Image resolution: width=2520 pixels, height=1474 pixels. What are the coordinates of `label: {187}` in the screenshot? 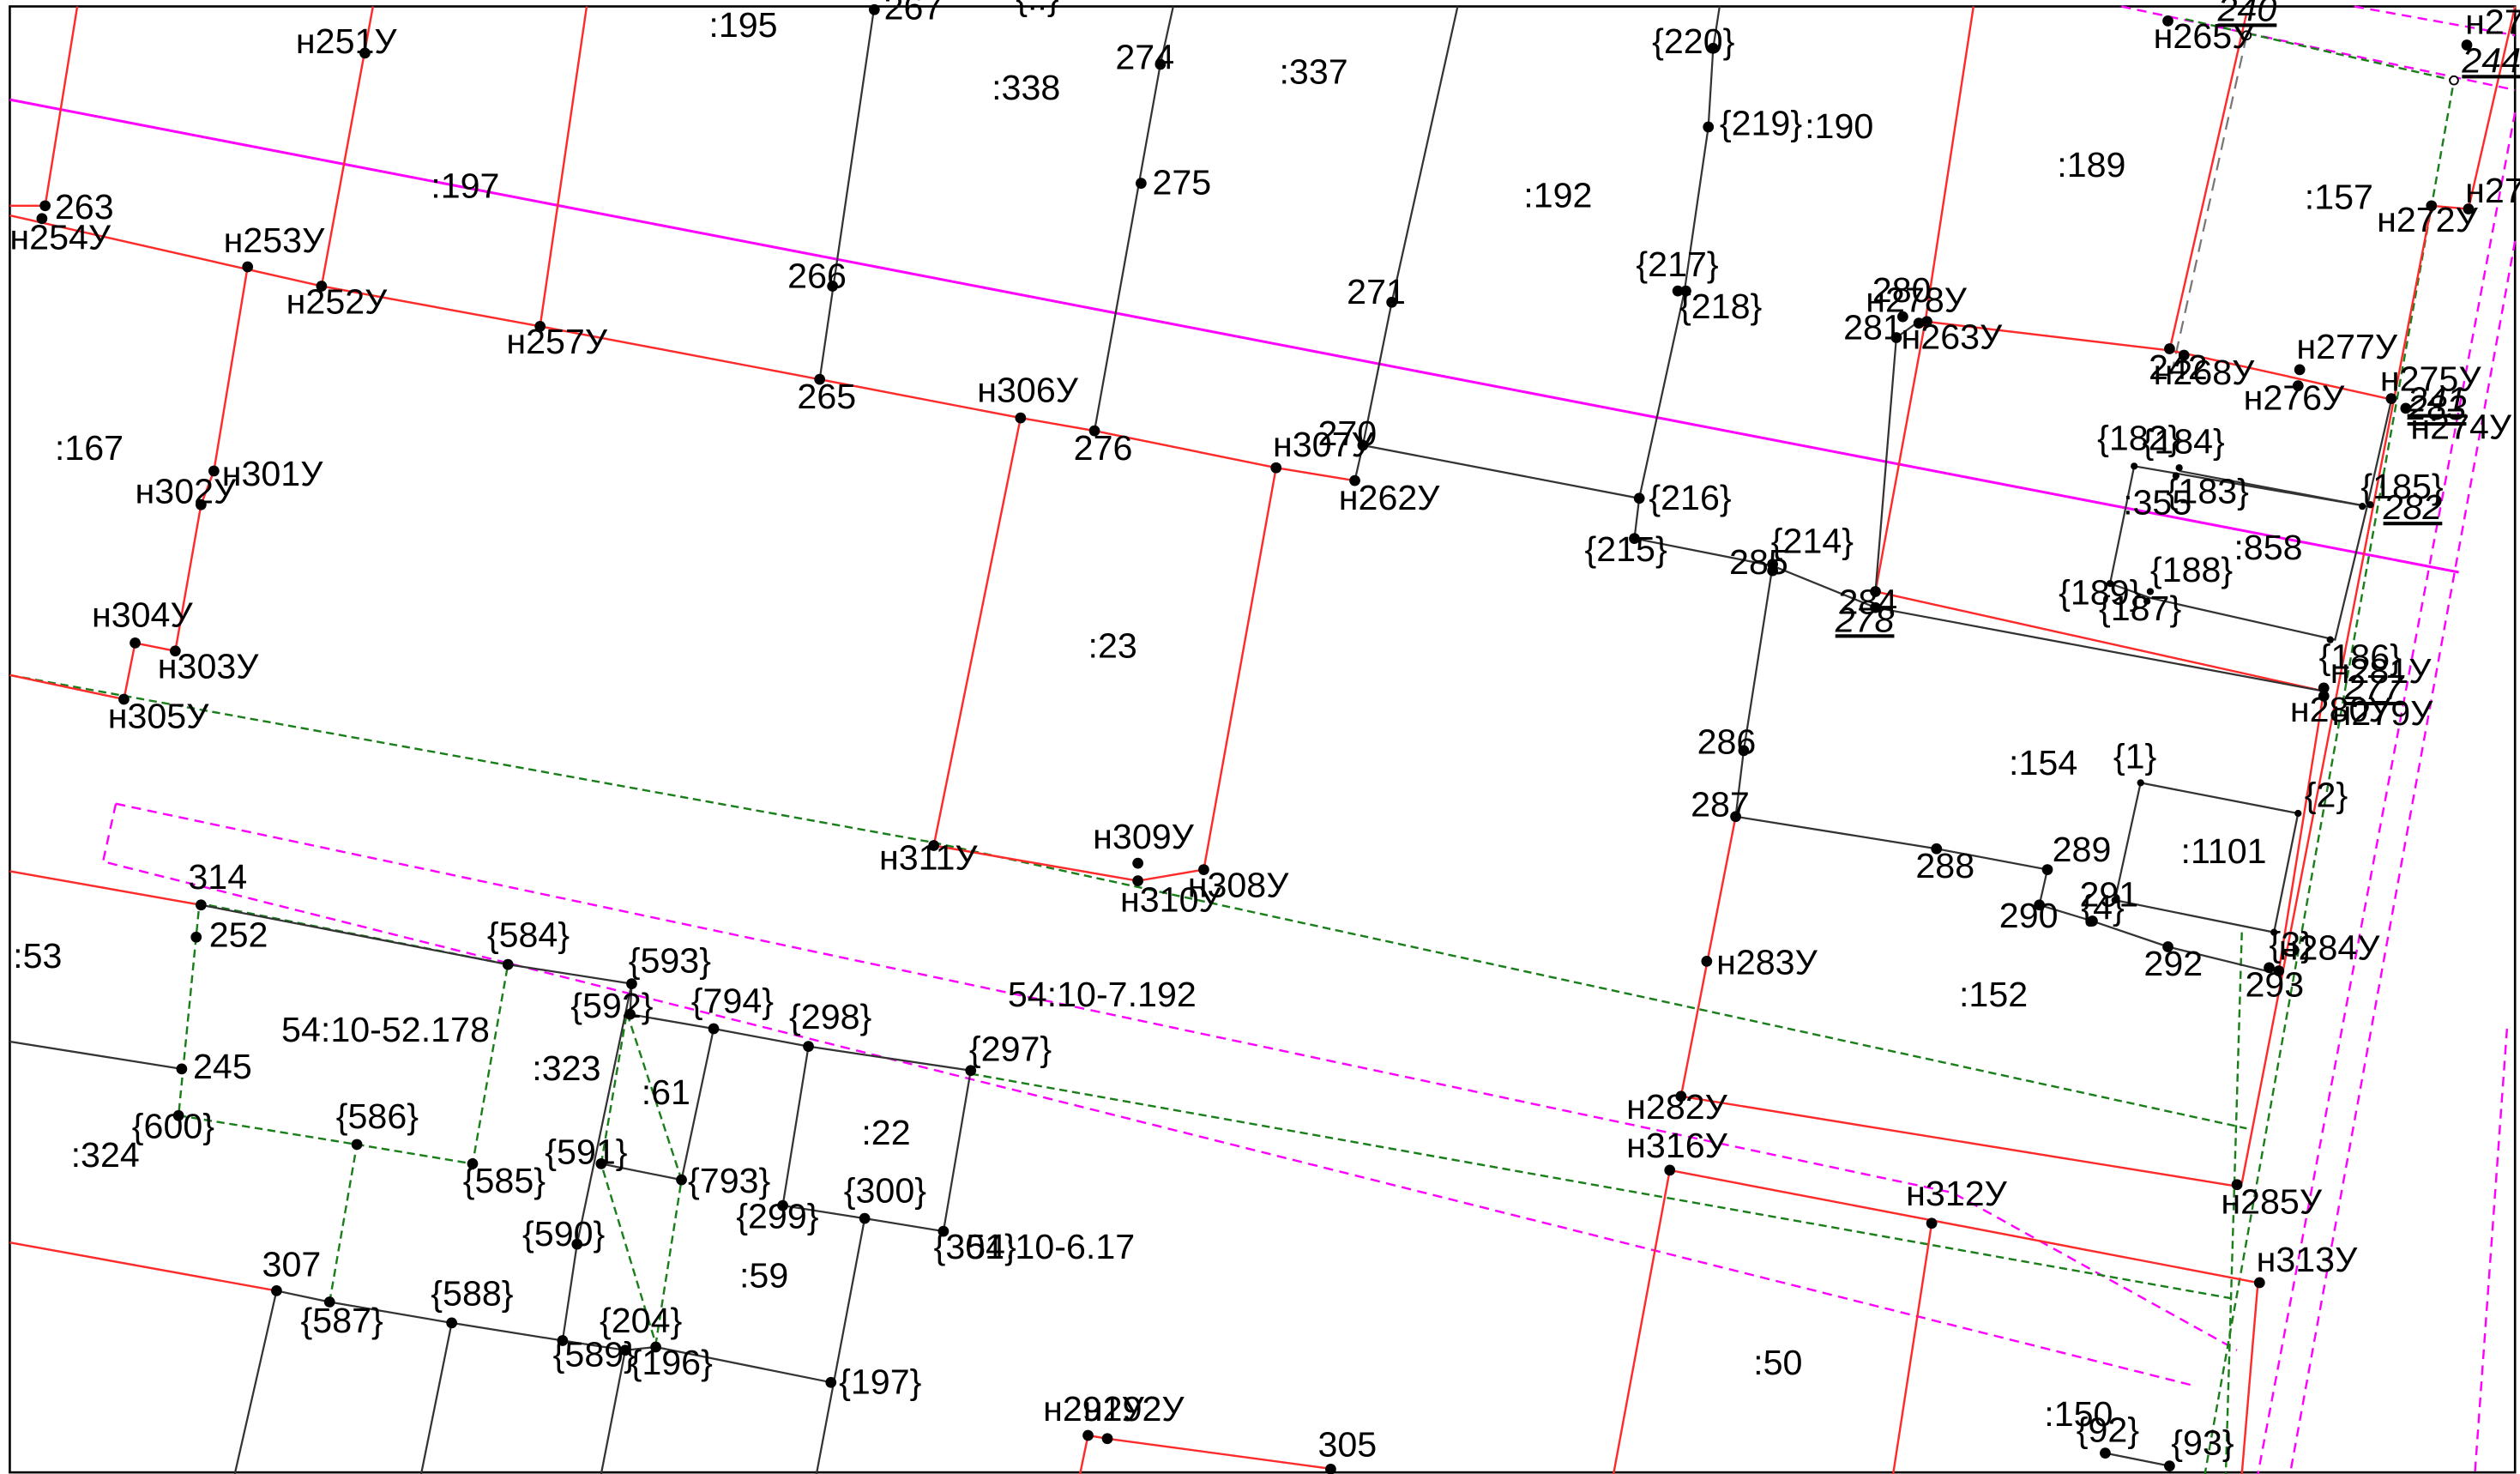 It's located at (2140, 608).